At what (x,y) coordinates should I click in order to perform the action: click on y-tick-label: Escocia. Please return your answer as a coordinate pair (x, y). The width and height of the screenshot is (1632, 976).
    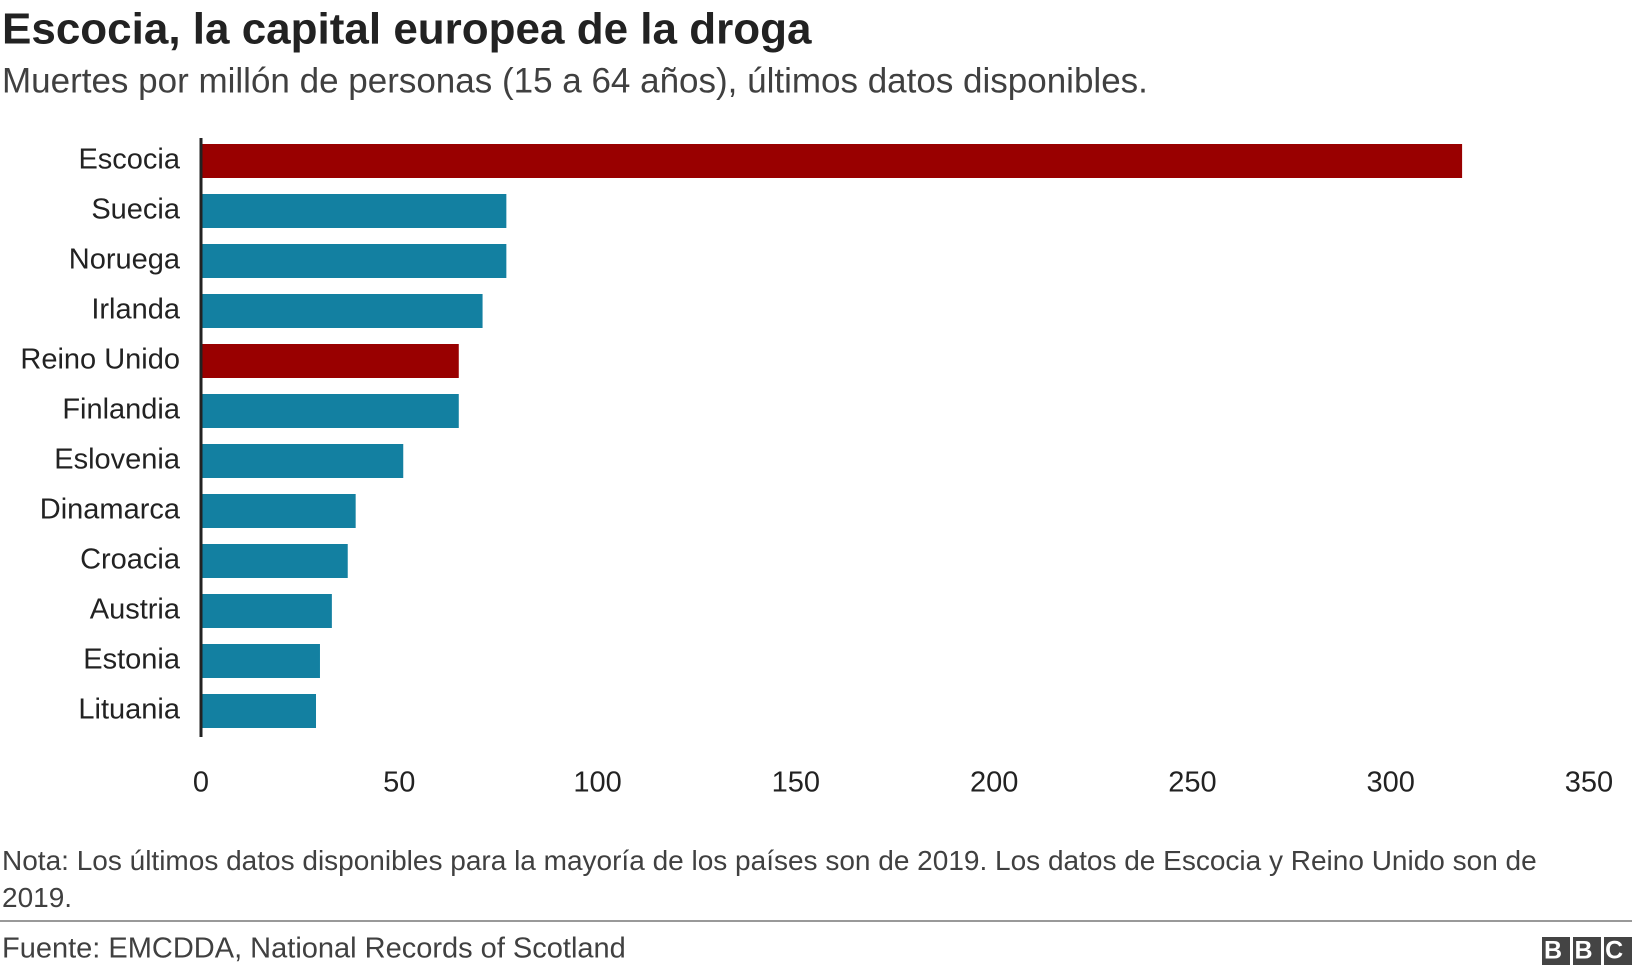
    Looking at the image, I should click on (129, 160).